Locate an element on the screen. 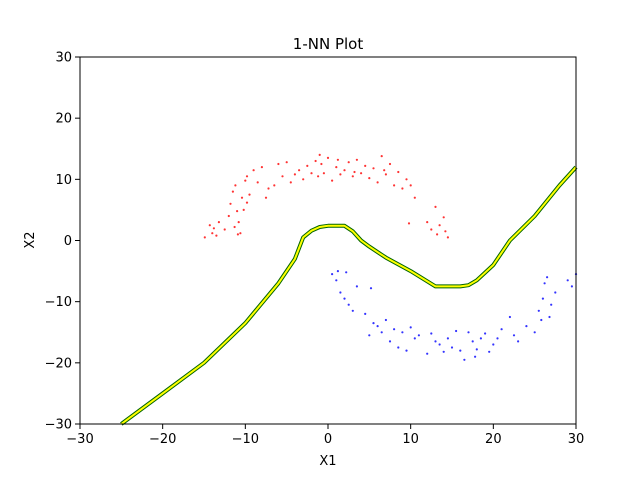 The width and height of the screenshot is (640, 481). x-tick-label: 30 is located at coordinates (576, 439).